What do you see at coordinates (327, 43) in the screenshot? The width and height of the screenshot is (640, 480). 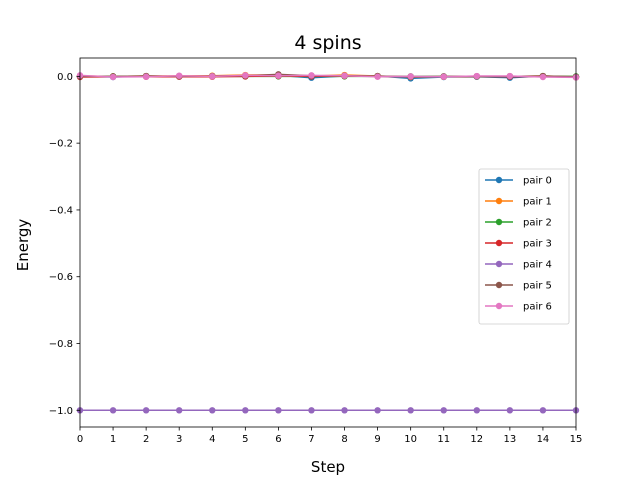 I see `chart-title: 4 spins` at bounding box center [327, 43].